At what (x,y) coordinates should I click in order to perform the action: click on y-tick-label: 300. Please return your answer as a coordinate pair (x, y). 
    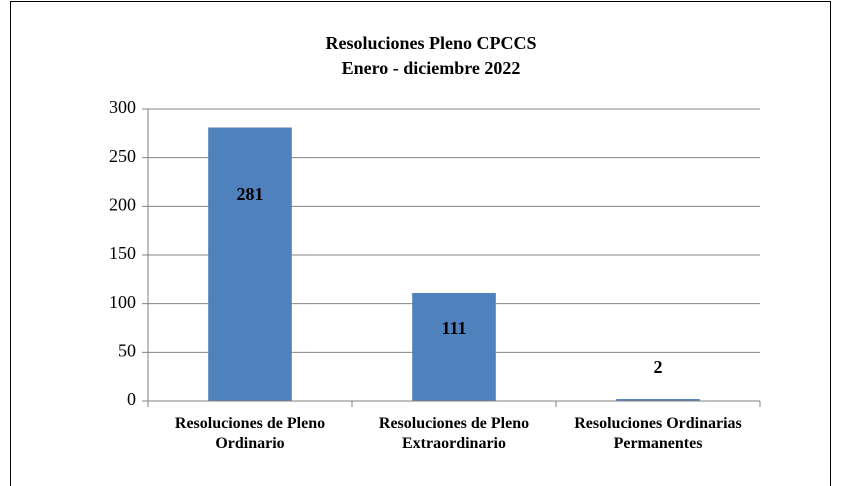
    Looking at the image, I should click on (122, 107).